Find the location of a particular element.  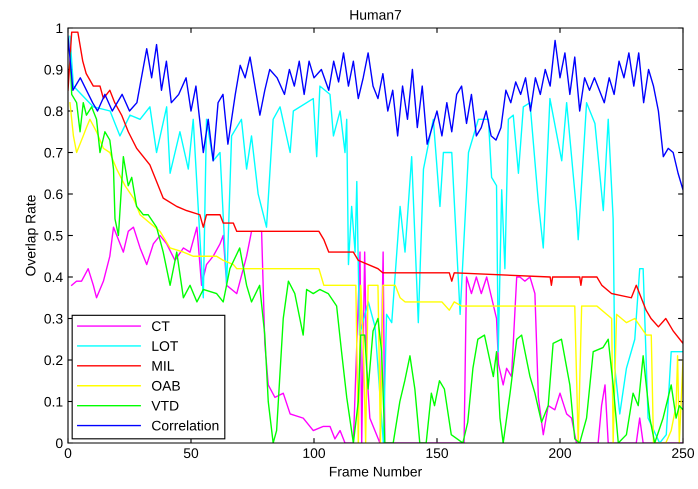

x-tick-label: 200 is located at coordinates (560, 453).